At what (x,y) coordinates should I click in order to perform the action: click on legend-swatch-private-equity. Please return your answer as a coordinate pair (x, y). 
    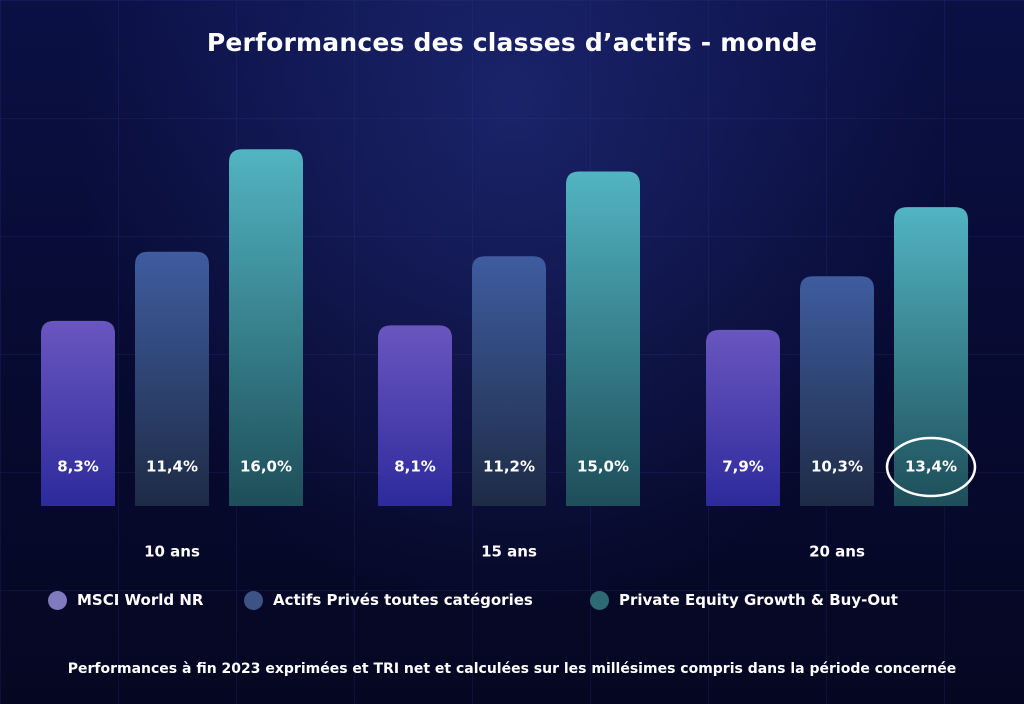
    Looking at the image, I should click on (599, 600).